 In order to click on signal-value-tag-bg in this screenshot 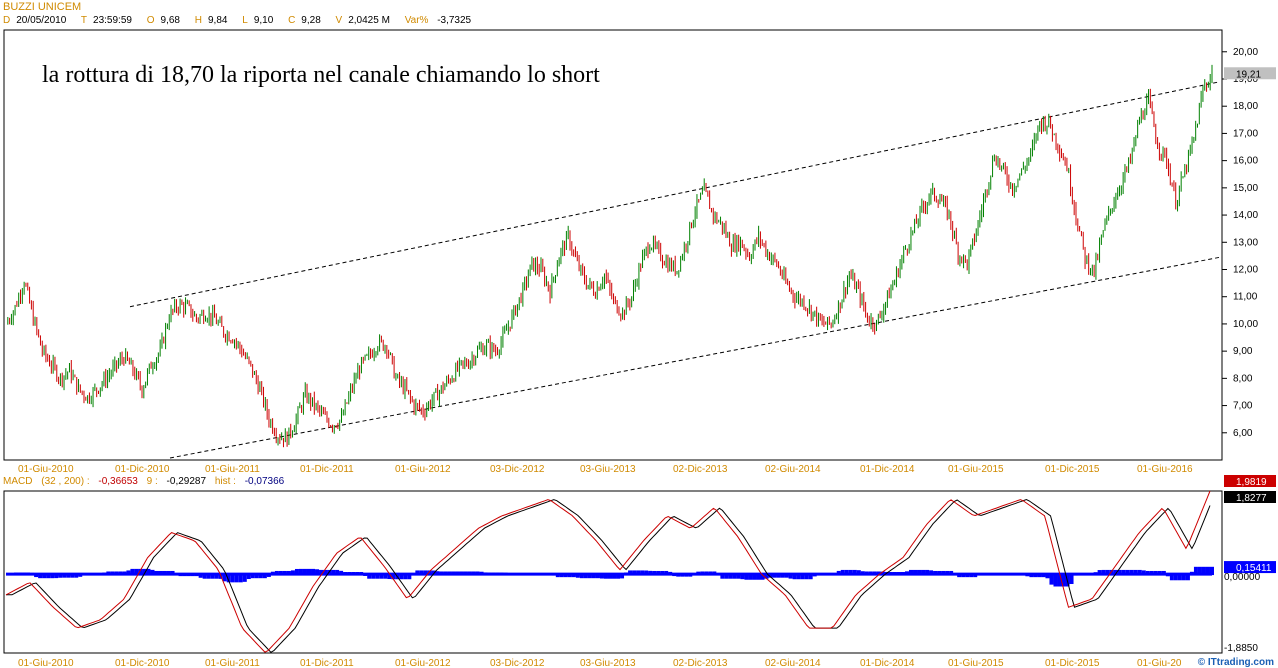, I will do `click(1250, 497)`.